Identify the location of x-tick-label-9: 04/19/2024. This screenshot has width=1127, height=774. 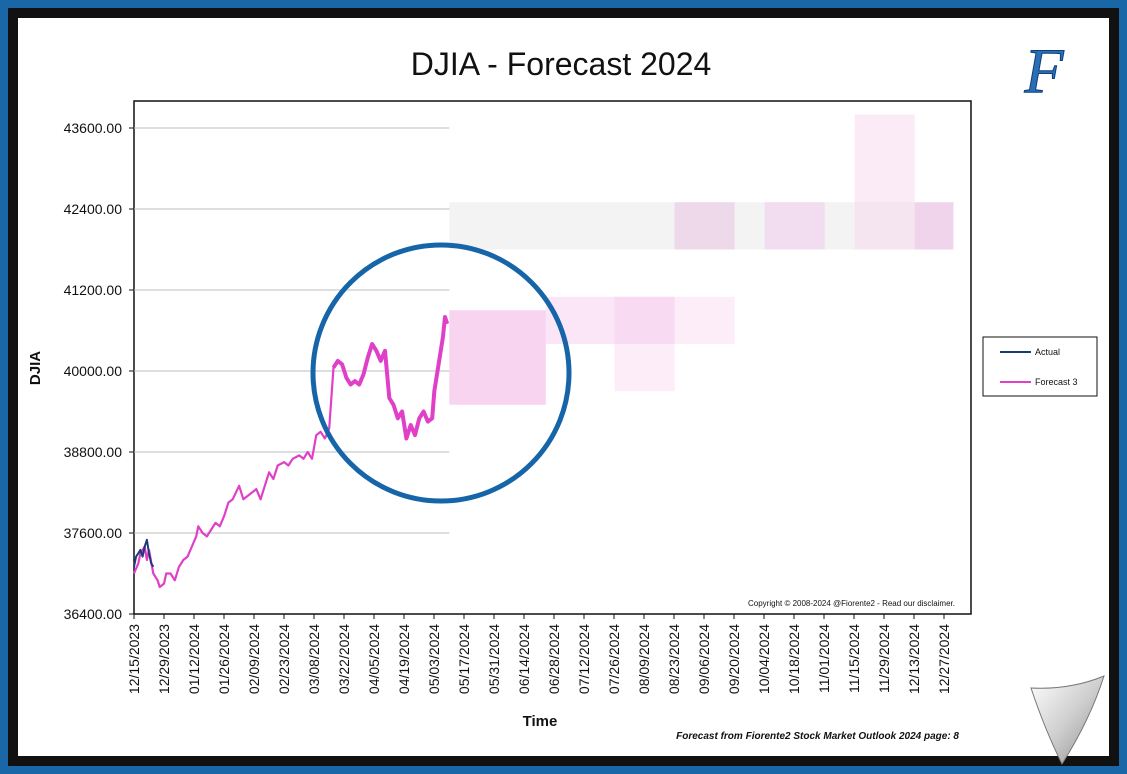
(404, 659).